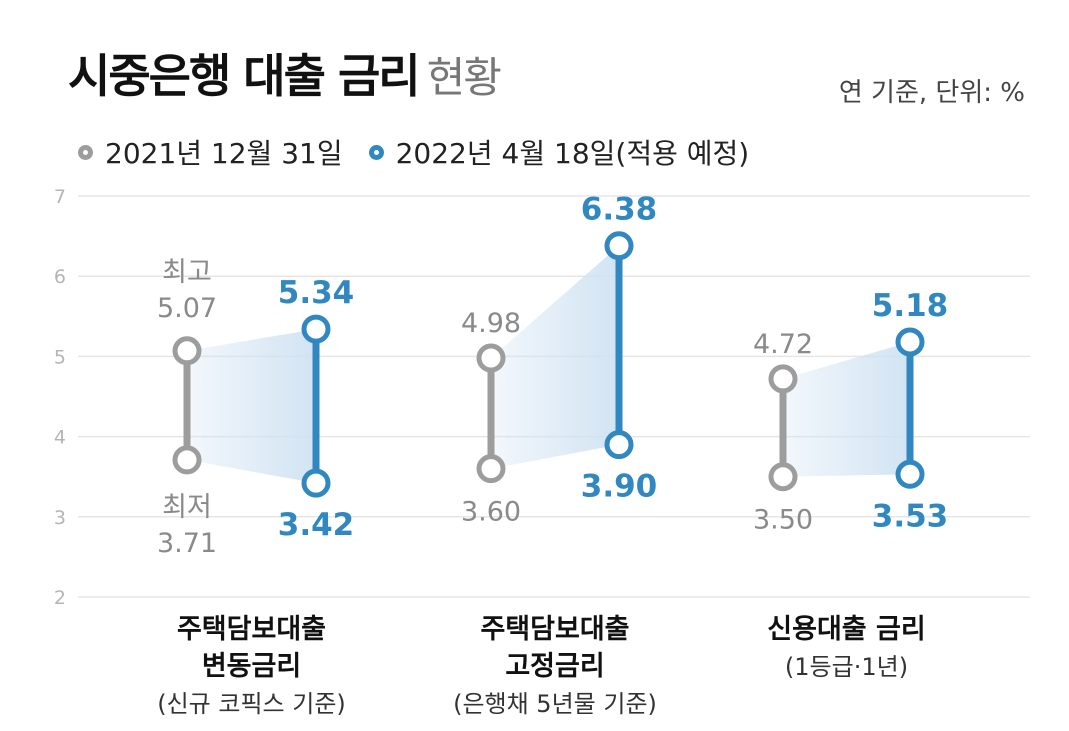  Describe the element at coordinates (187, 507) in the screenshot. I see `old-low-caption: 최저` at that location.